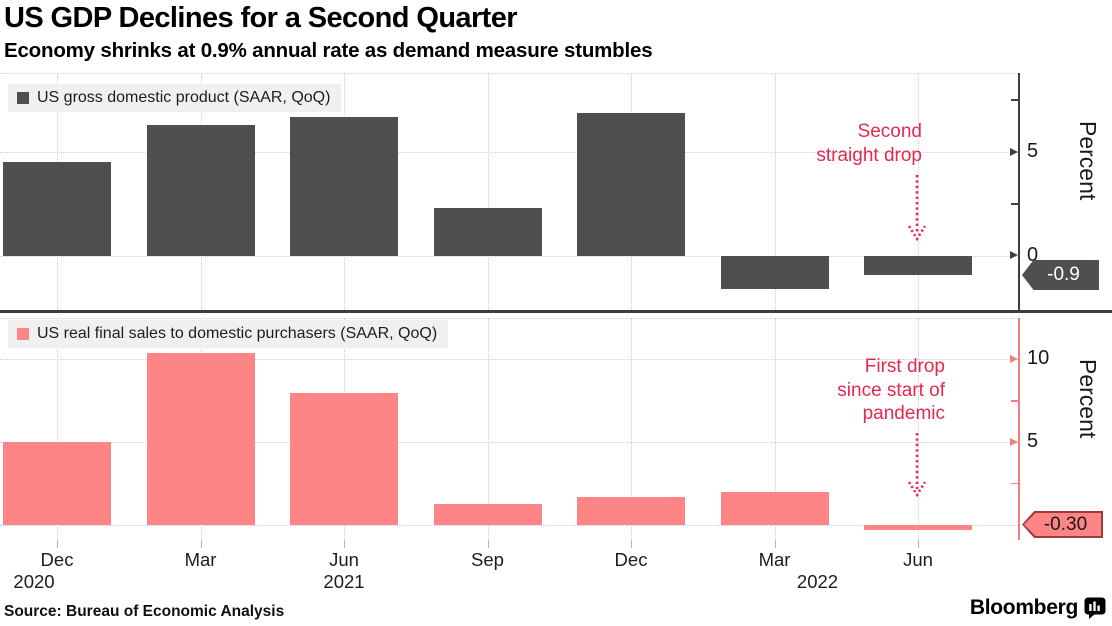 The width and height of the screenshot is (1112, 626). Describe the element at coordinates (144, 611) in the screenshot. I see `source-note: Source: Bureau of Economic Analysis` at that location.